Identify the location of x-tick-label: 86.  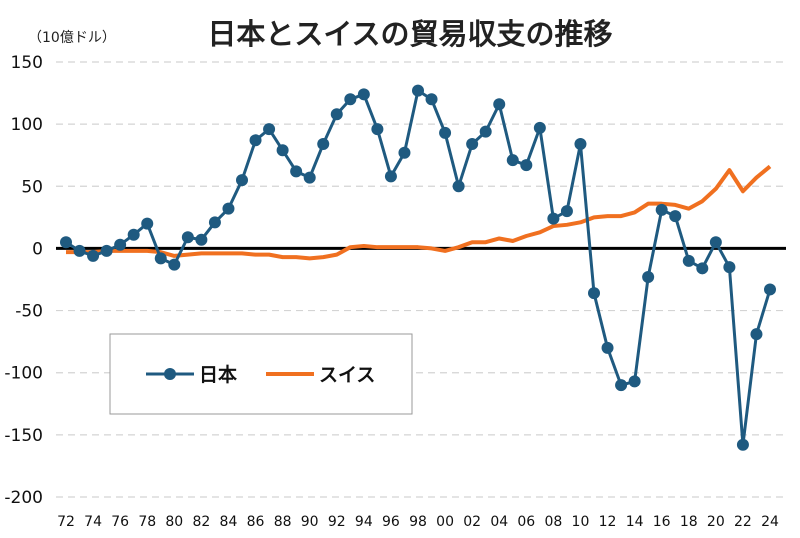
(256, 522).